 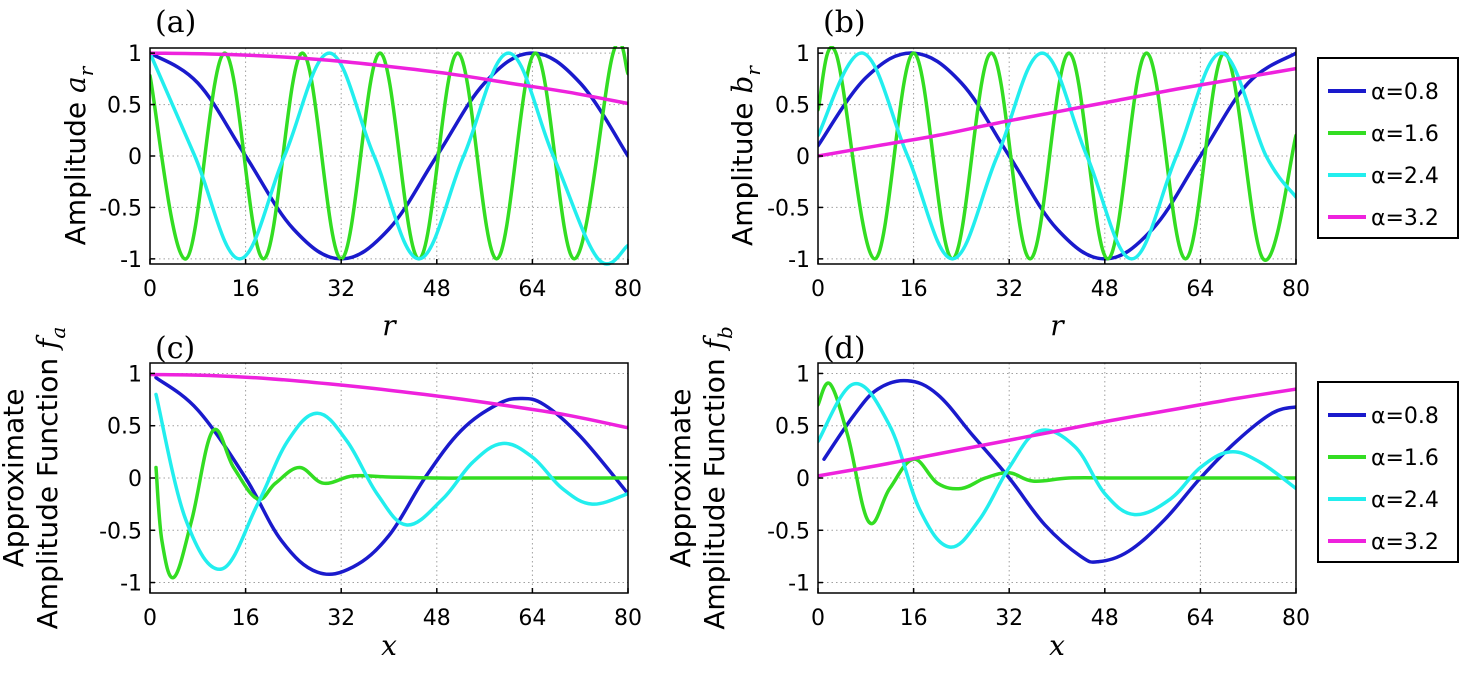 I want to click on legend-bottom: α=0.8 α=1.6 α=2.4 α=3.2, so click(x=1388, y=472).